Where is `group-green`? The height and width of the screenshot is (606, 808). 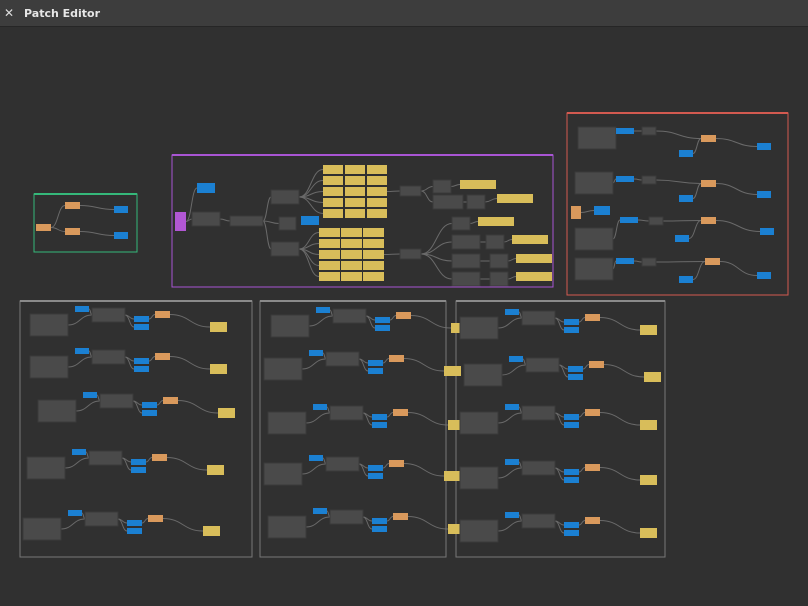 group-green is located at coordinates (85, 223).